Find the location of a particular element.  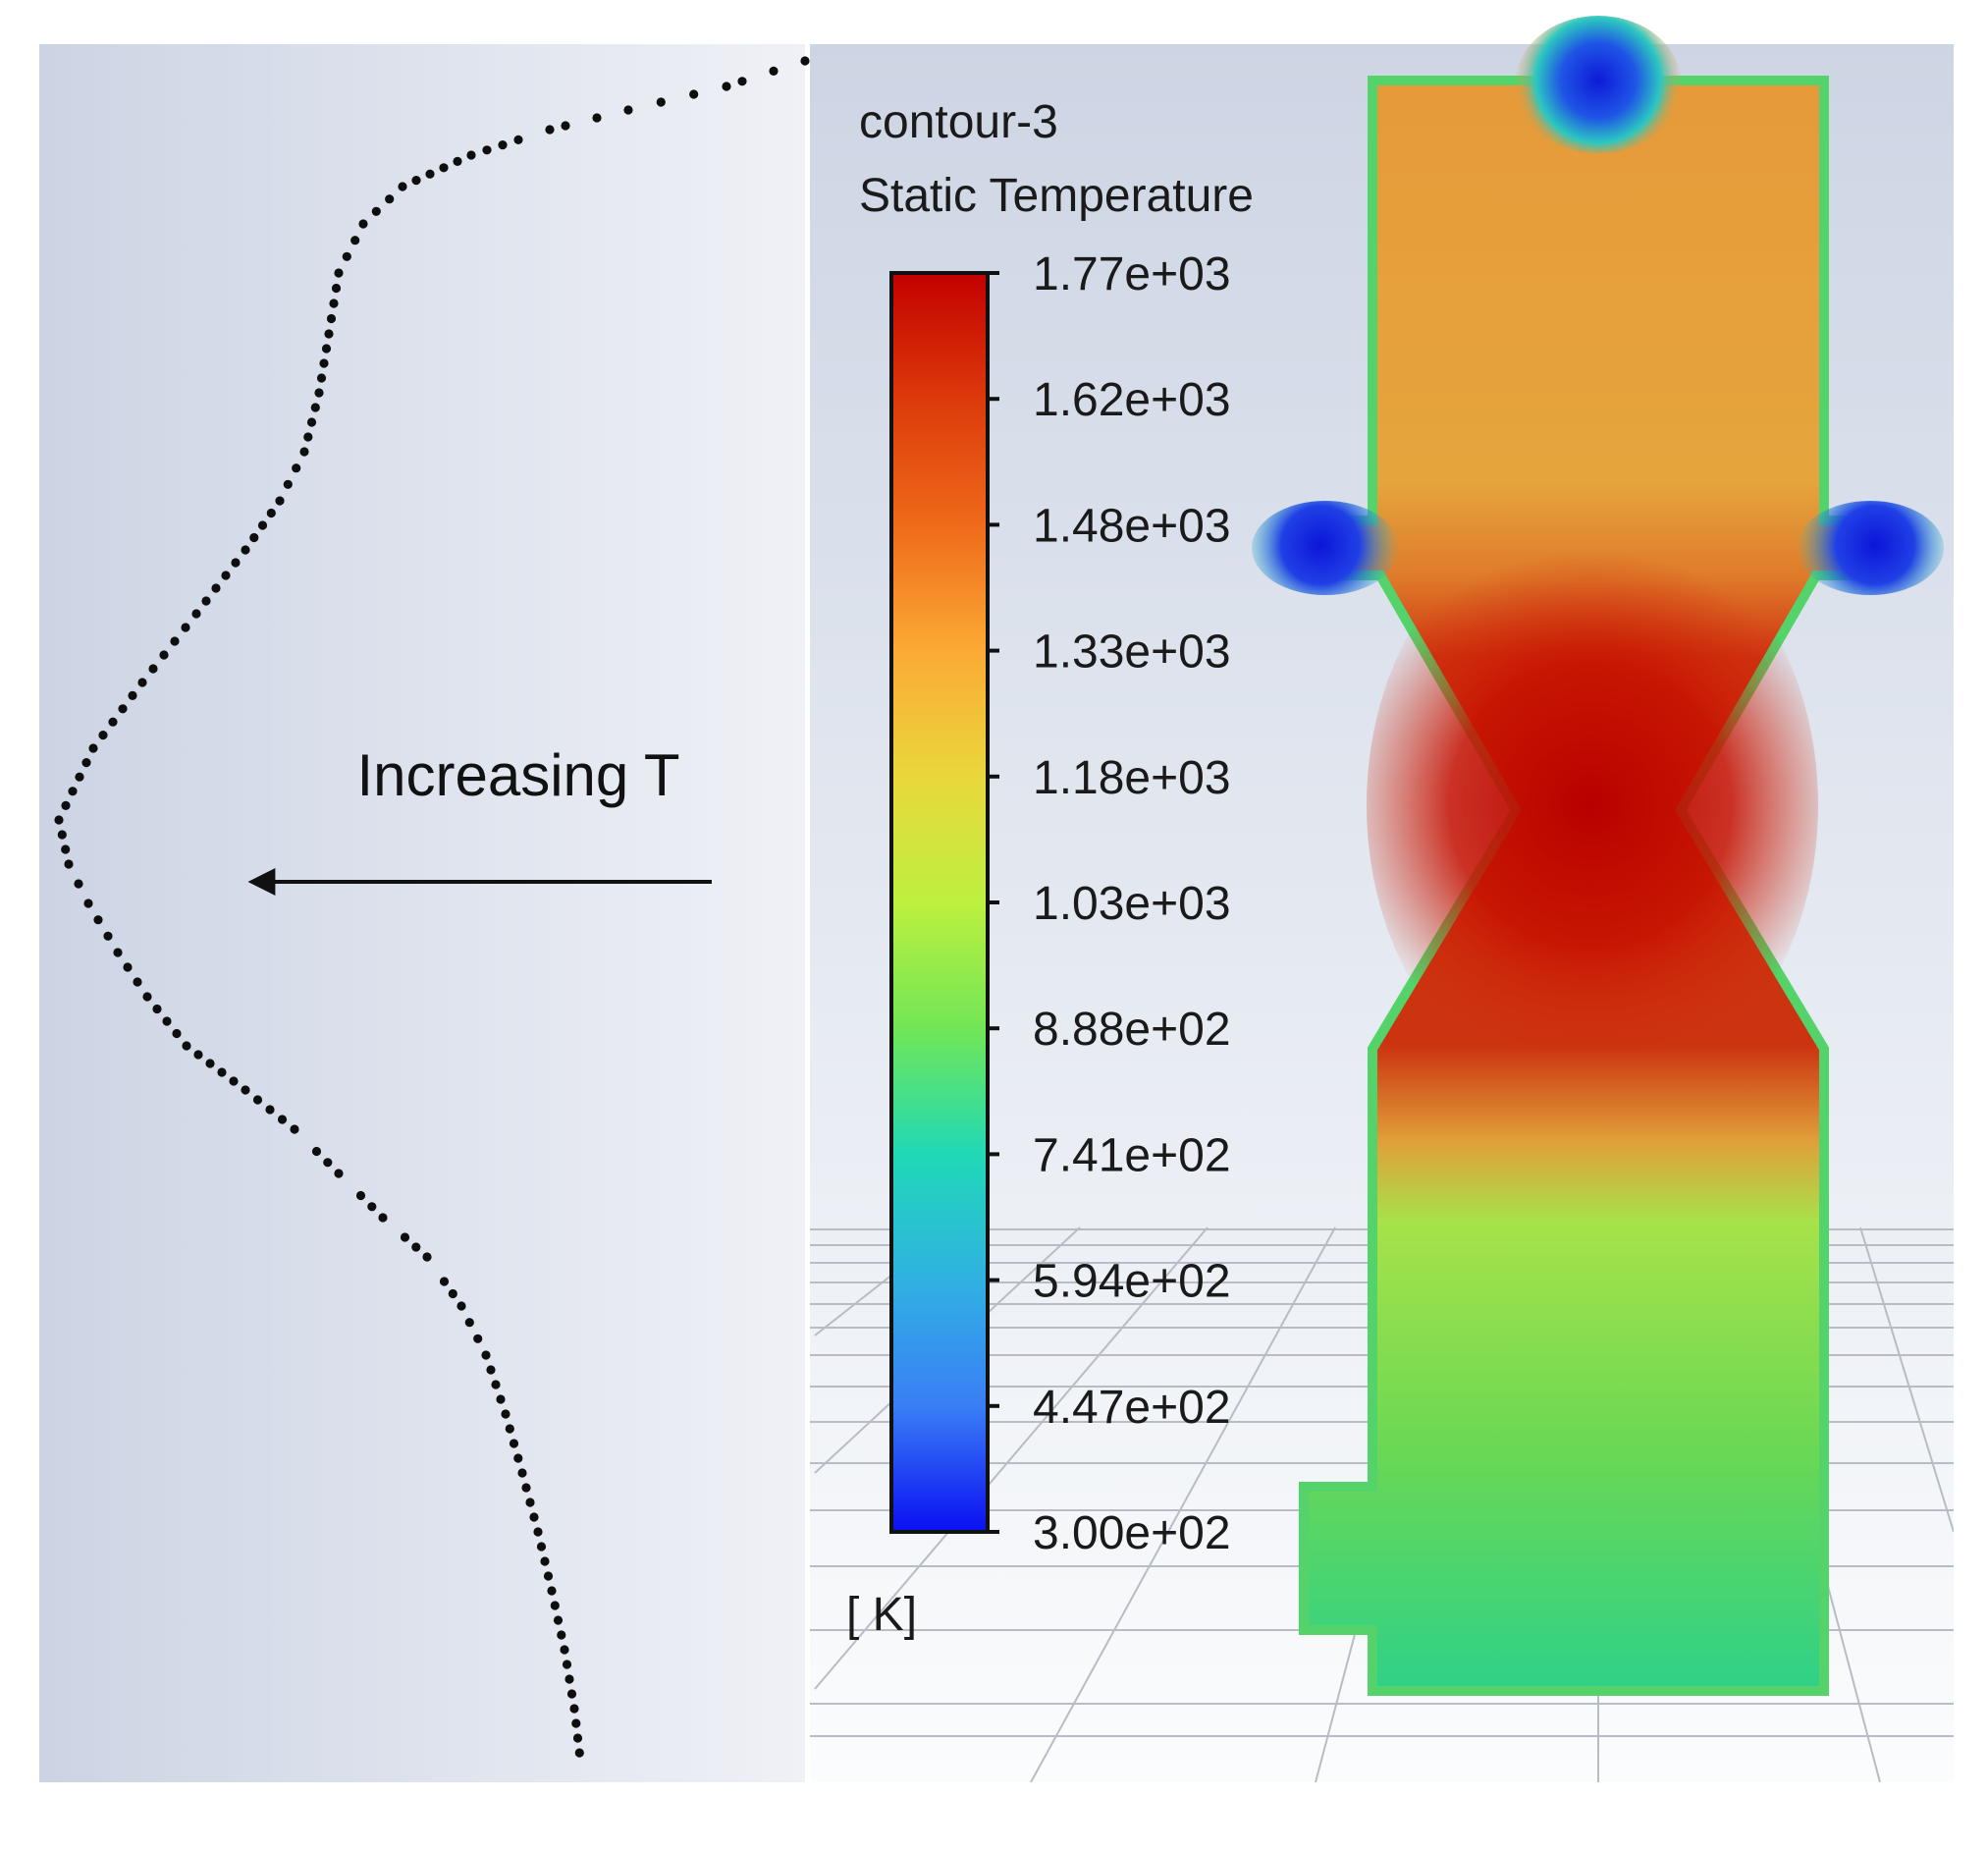

increasing-t-label: Increasing T is located at coordinates (517, 775).